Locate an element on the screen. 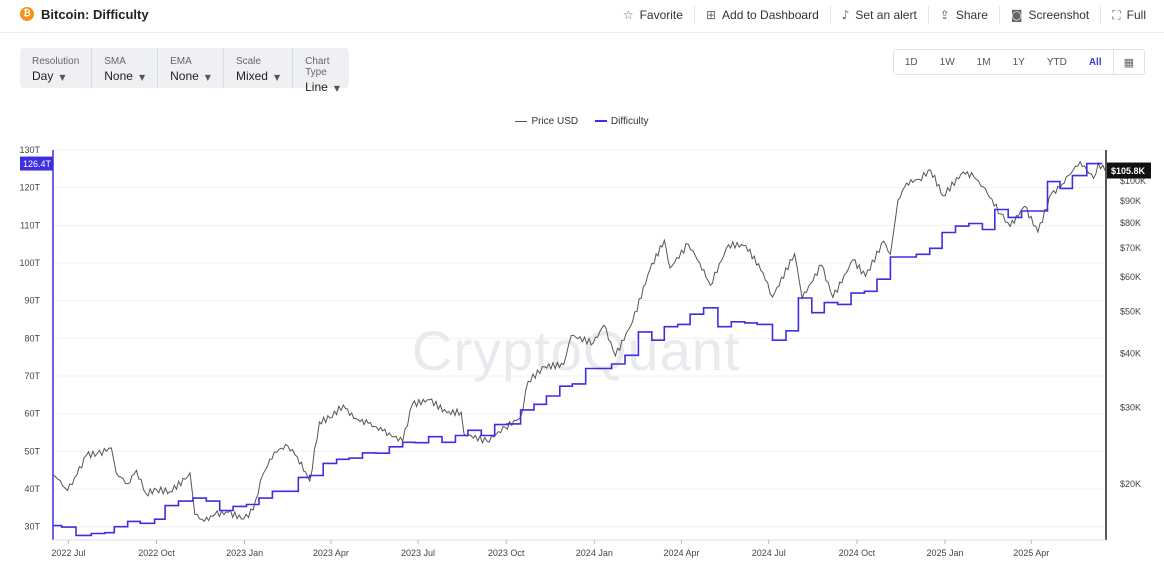 Image resolution: width=1164 pixels, height=571 pixels. difficulty-value-badge is located at coordinates (36, 163).